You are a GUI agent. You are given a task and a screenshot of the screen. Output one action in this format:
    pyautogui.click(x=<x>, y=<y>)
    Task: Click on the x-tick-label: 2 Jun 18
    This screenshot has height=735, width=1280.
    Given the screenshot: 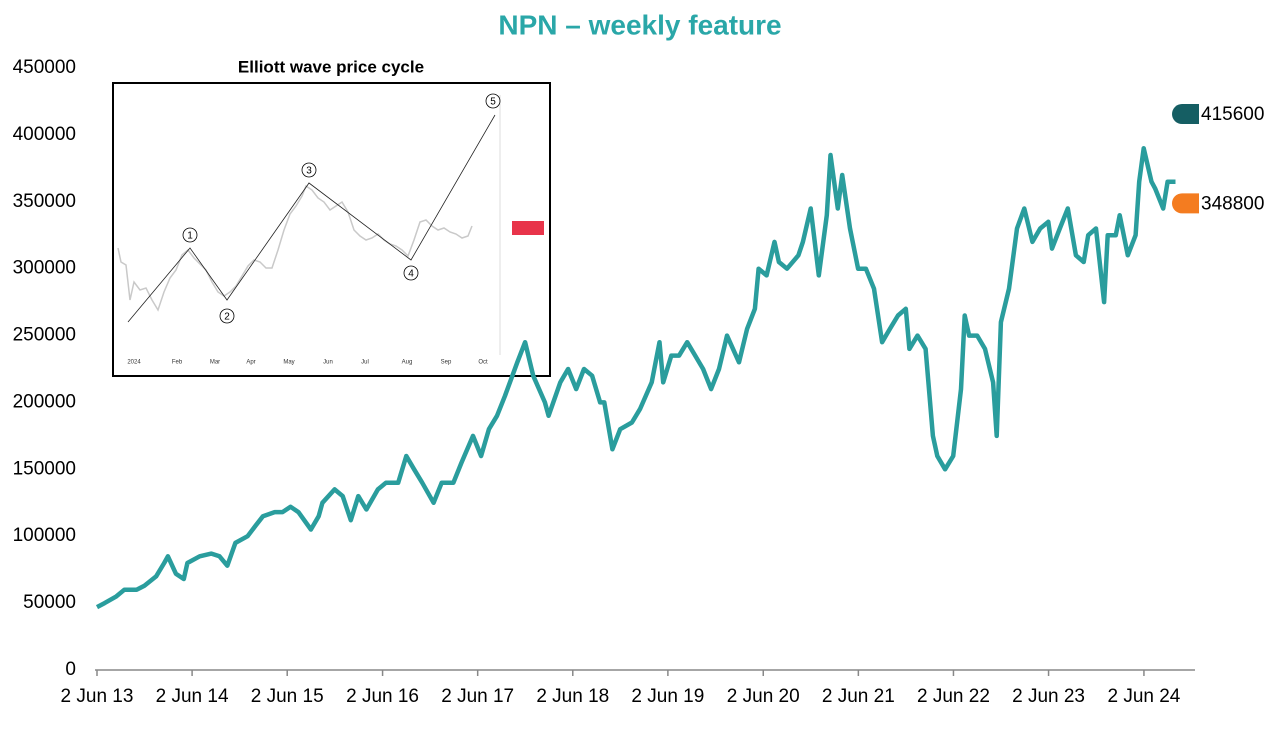 What is the action you would take?
    pyautogui.click(x=572, y=696)
    